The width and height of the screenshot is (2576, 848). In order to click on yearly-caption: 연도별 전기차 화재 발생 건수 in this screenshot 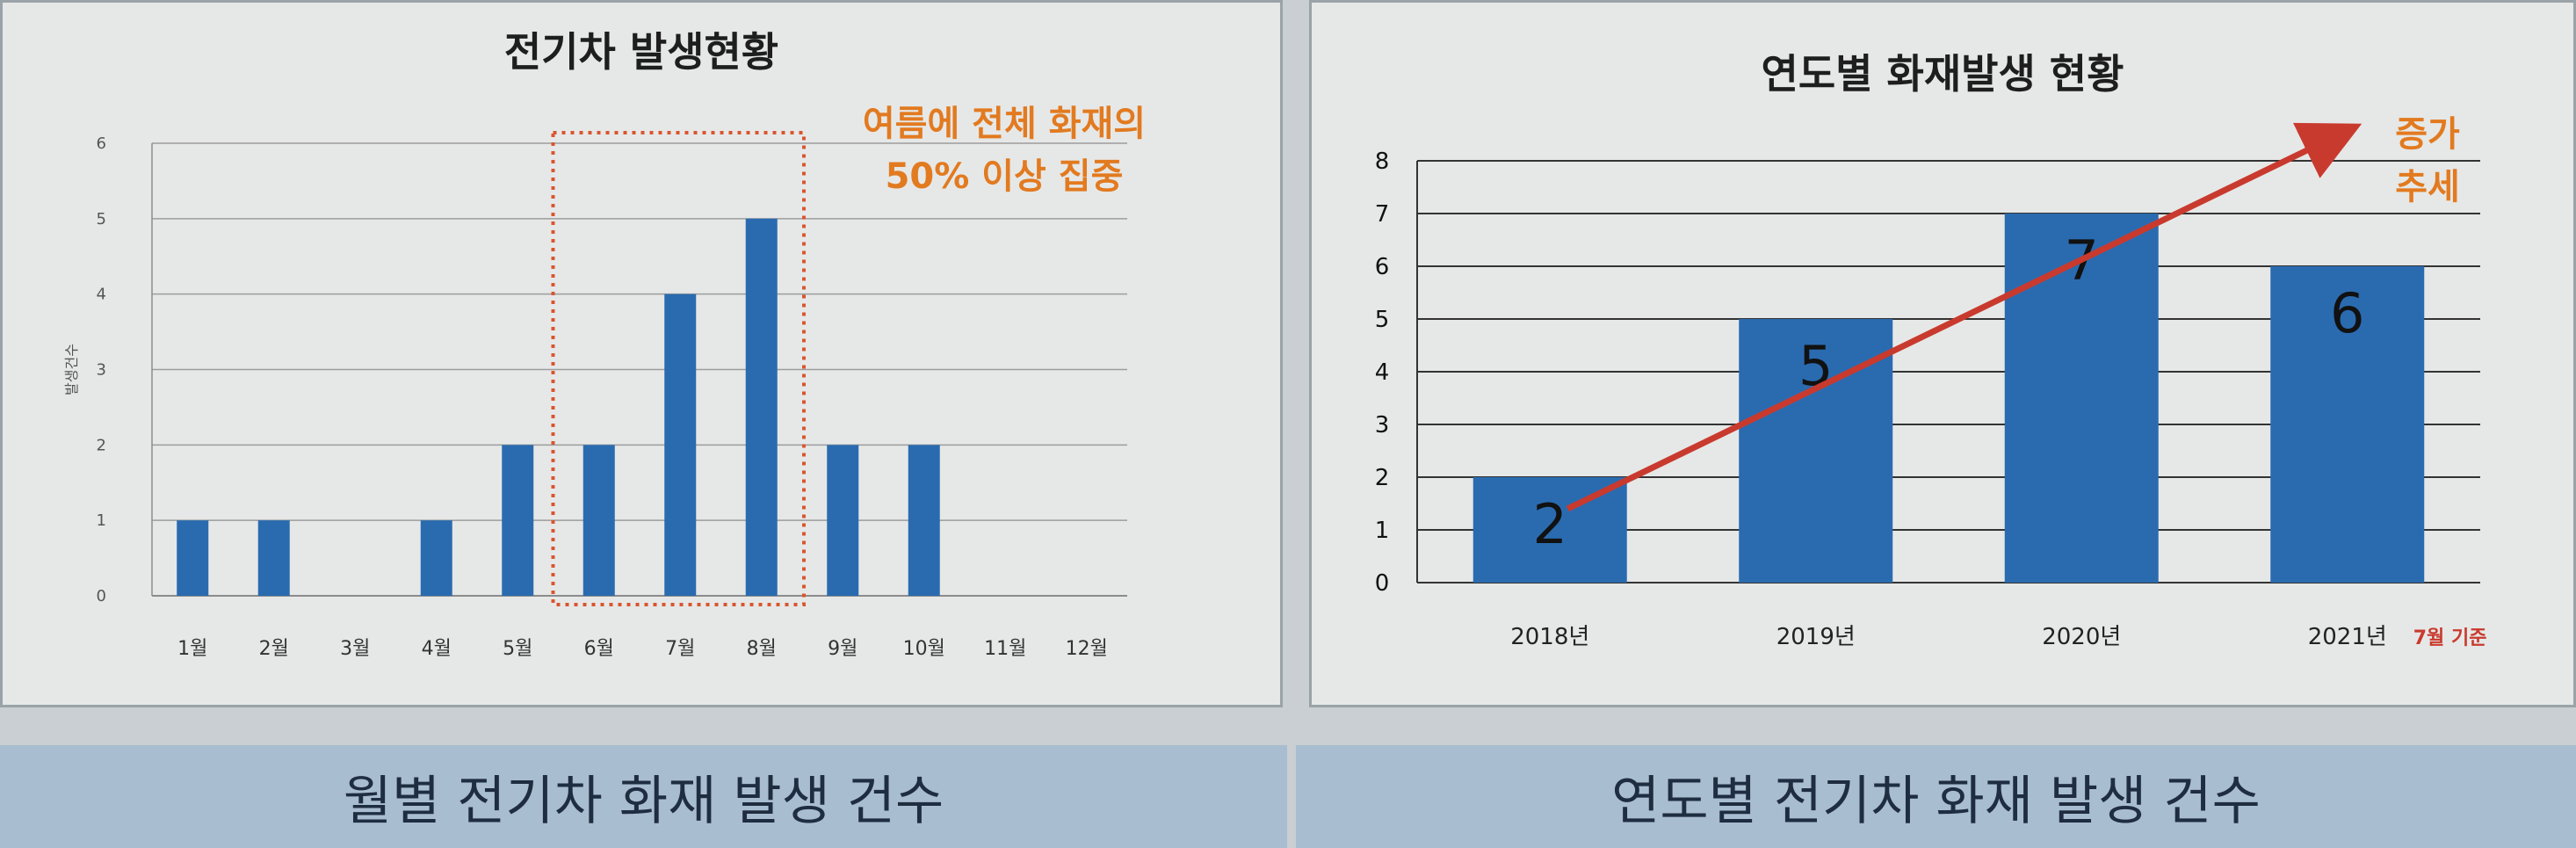, I will do `click(1936, 797)`.